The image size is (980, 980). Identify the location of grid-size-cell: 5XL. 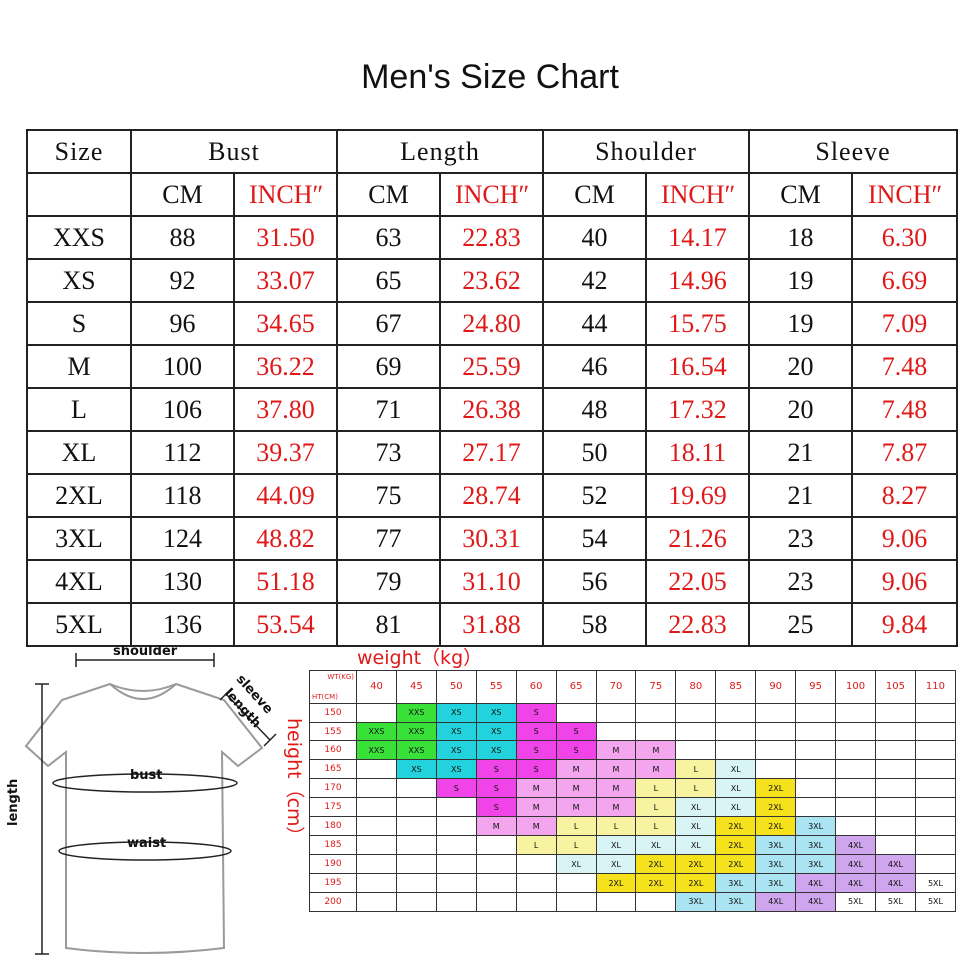
(935, 883).